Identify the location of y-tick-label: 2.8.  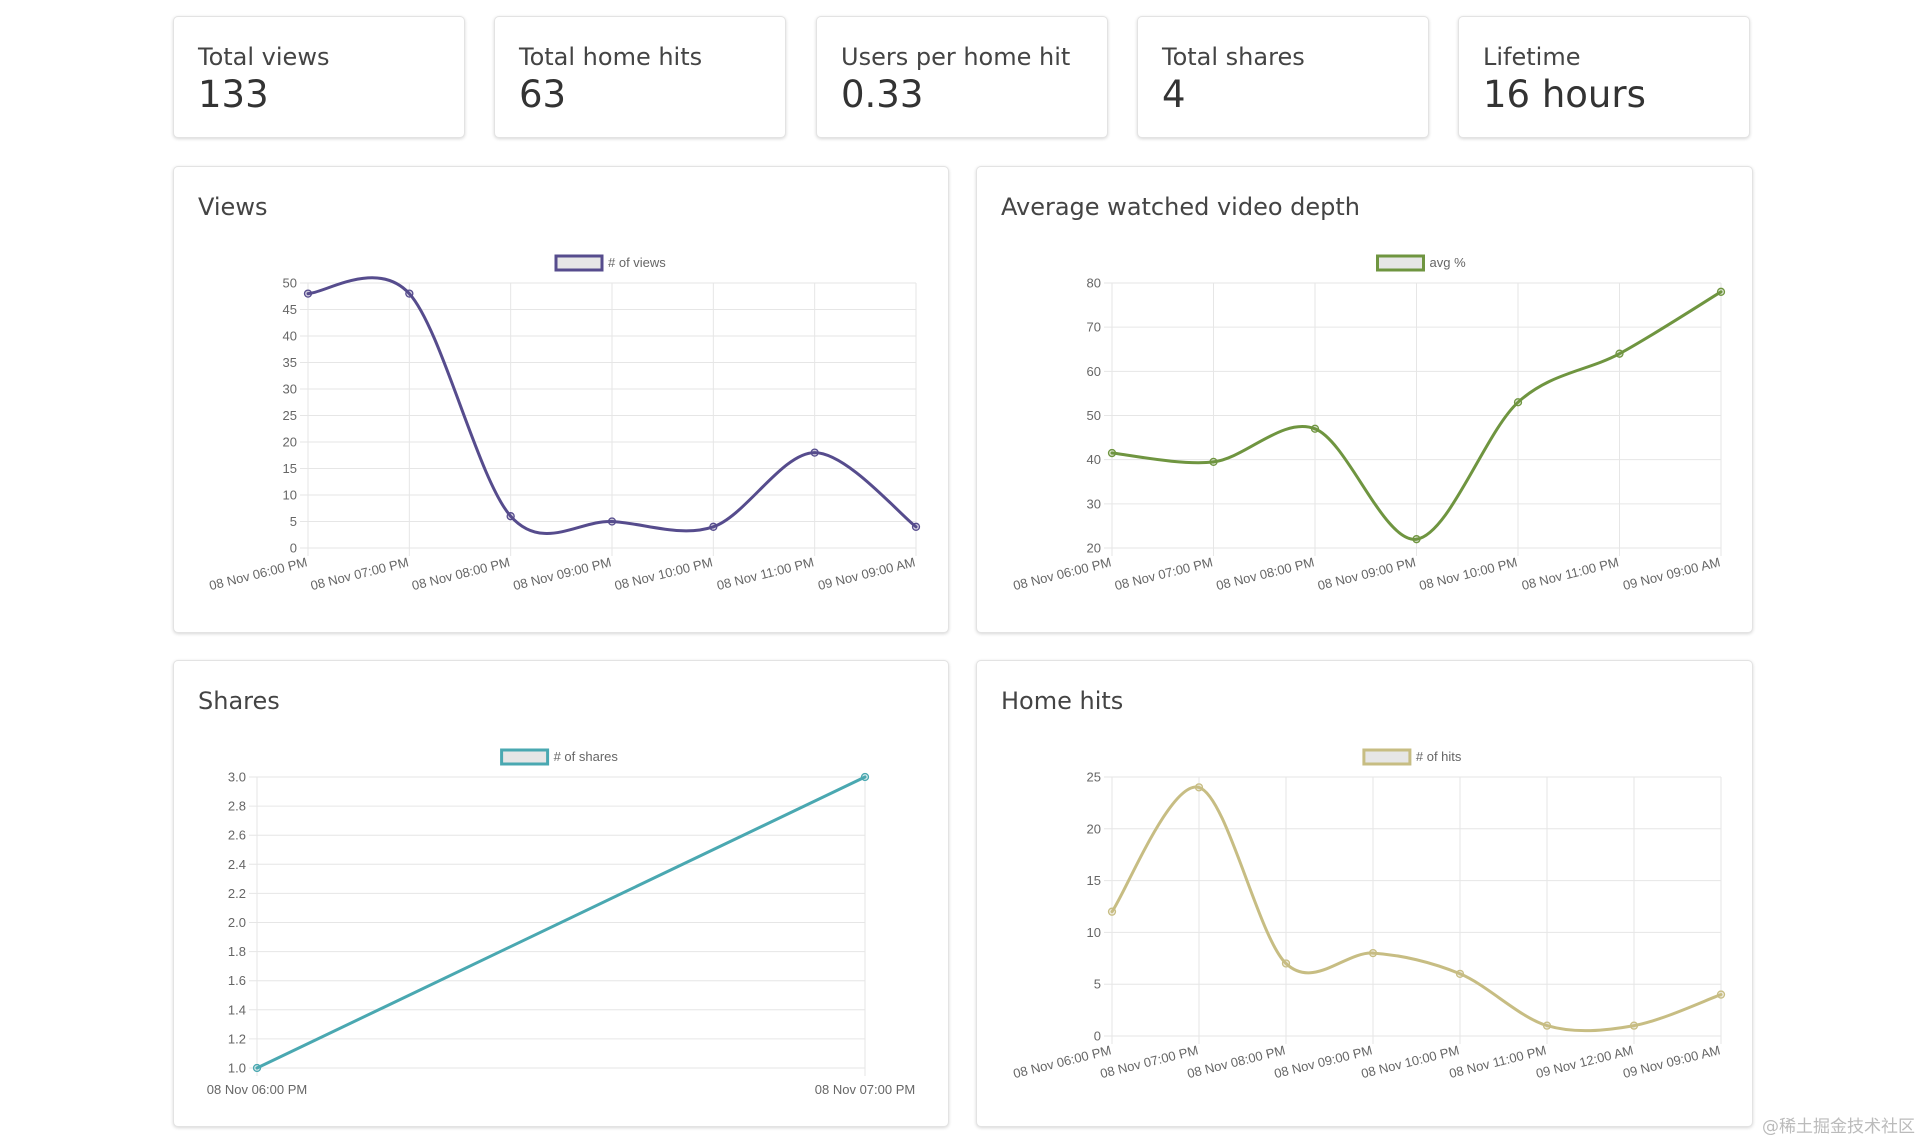
(237, 806).